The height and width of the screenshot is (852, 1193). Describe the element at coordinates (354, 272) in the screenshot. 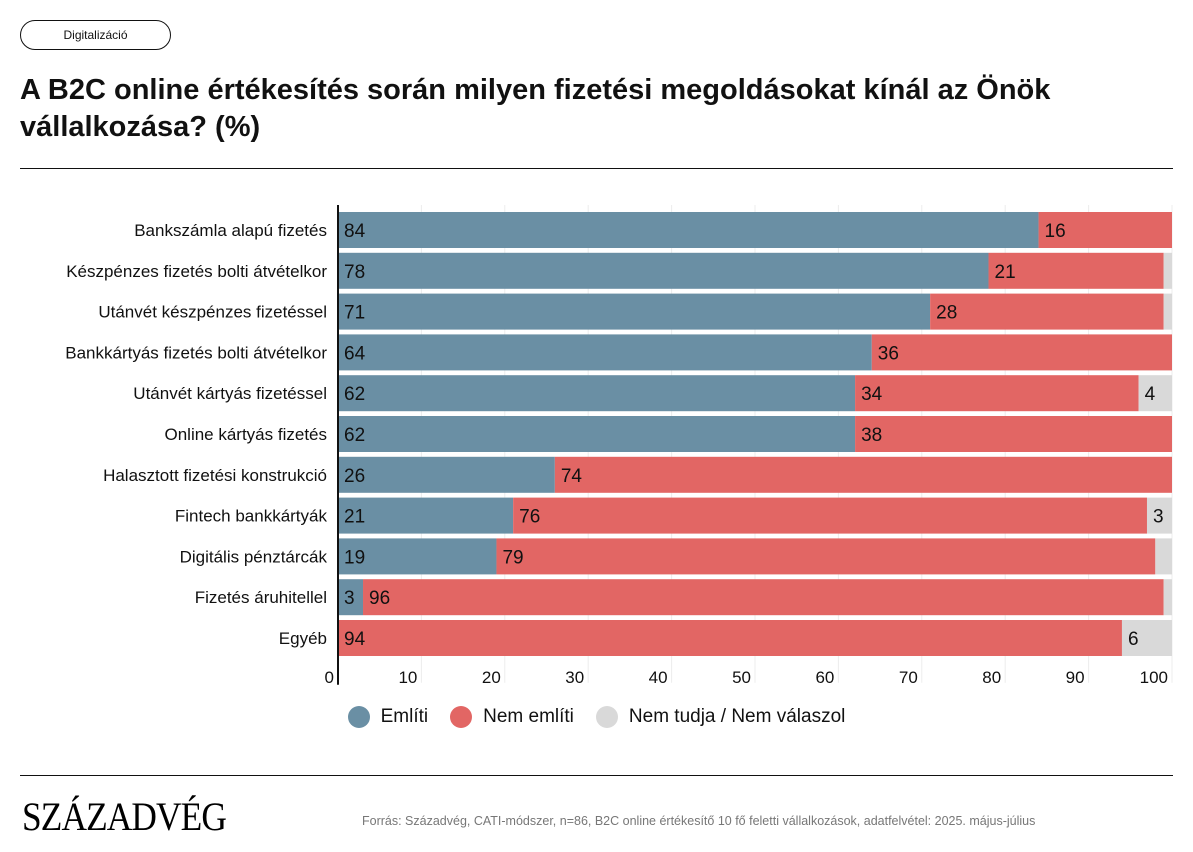

I see `data-label: 78` at that location.